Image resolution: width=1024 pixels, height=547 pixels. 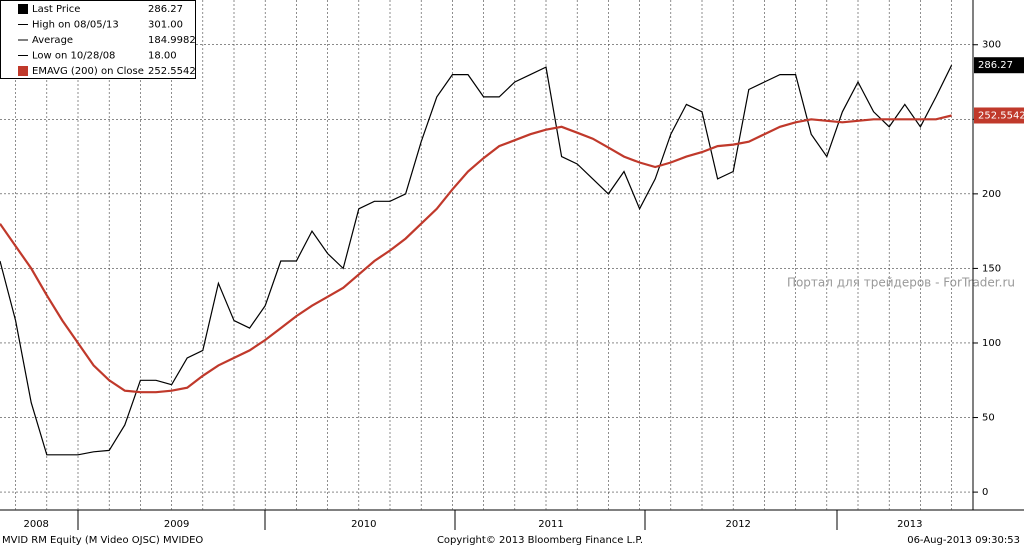 What do you see at coordinates (56, 9) in the screenshot?
I see `legend-label: Last Price` at bounding box center [56, 9].